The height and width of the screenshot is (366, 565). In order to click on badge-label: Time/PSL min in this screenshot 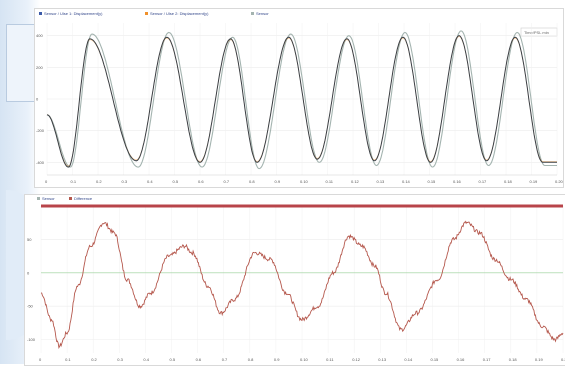, I will do `click(536, 32)`.